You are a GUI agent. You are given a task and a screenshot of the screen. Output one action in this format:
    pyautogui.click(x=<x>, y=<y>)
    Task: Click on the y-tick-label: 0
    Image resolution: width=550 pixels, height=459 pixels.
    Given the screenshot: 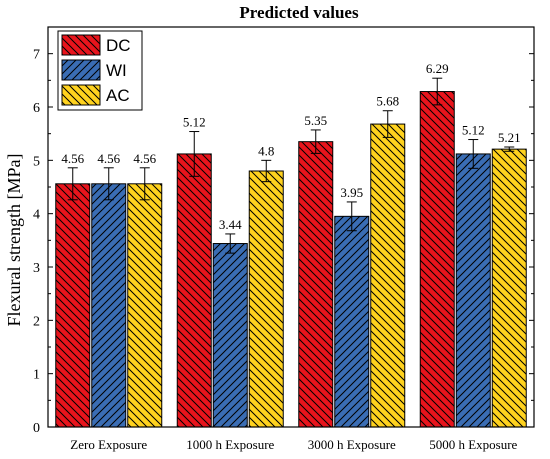 What is the action you would take?
    pyautogui.click(x=36, y=428)
    